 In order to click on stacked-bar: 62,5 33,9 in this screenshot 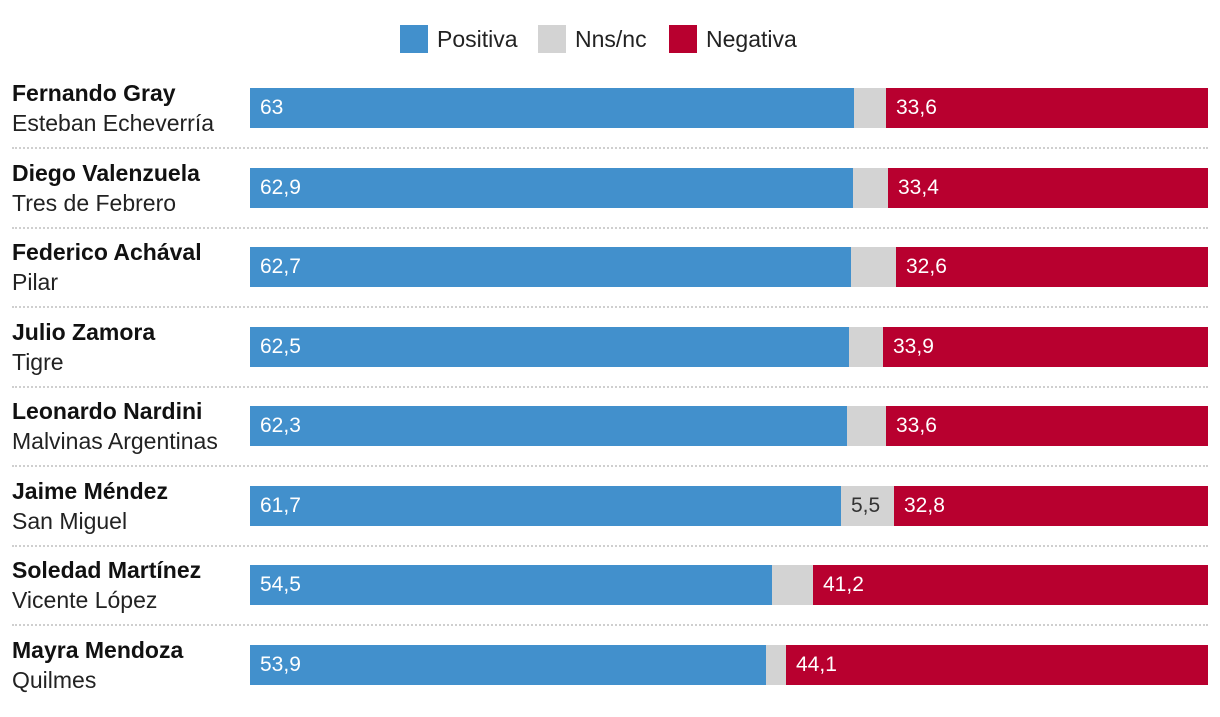, I will do `click(729, 347)`.